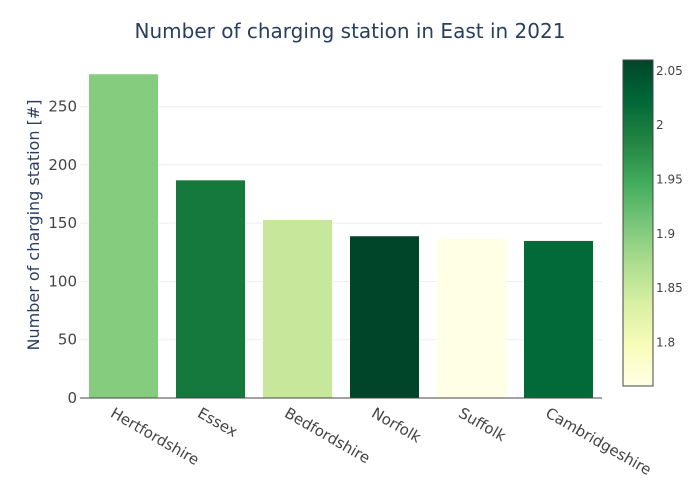 The image size is (700, 500). What do you see at coordinates (397, 425) in the screenshot?
I see `x-tick-label: Norfolk` at bounding box center [397, 425].